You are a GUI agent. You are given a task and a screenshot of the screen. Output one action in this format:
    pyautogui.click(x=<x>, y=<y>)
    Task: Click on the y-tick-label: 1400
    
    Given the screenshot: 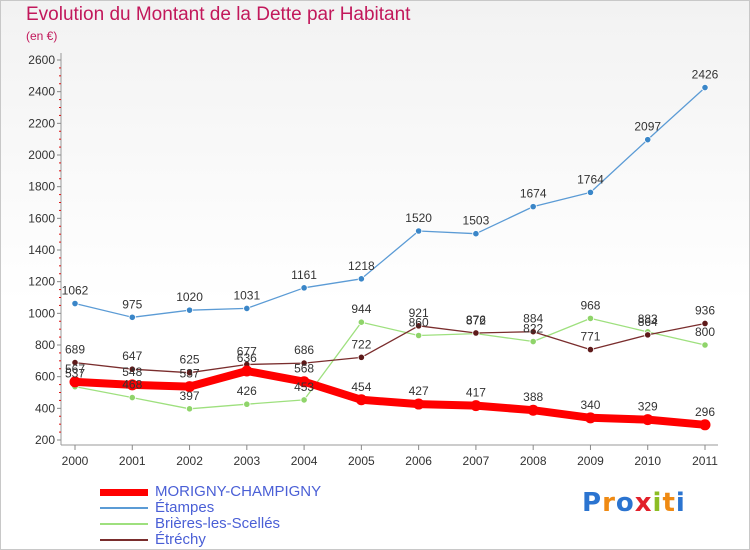 What is the action you would take?
    pyautogui.click(x=41, y=250)
    